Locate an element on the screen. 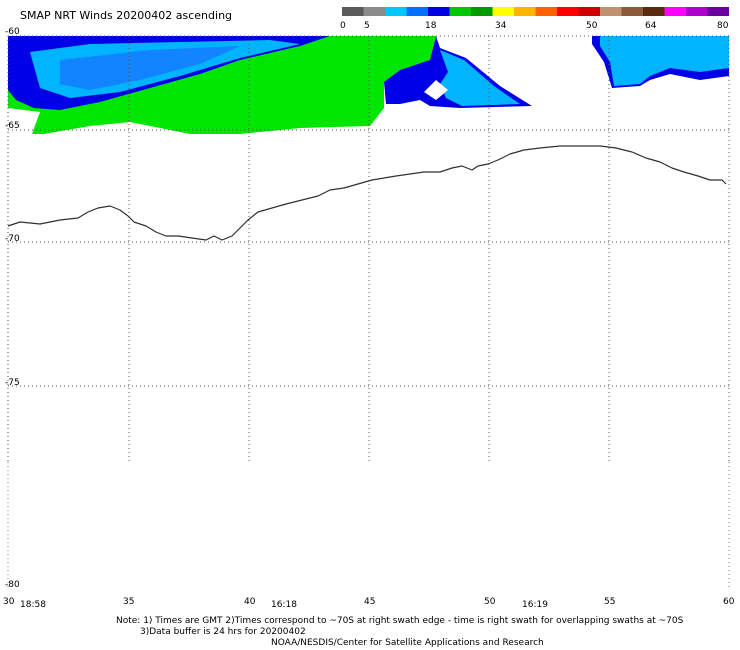  lat-label-75: -75 is located at coordinates (12, 383).